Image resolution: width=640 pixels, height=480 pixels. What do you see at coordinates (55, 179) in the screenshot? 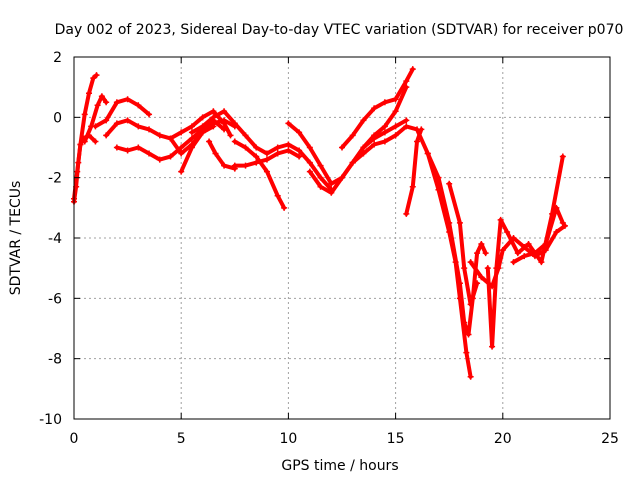
I see `y-tick-label: -2` at bounding box center [55, 179].